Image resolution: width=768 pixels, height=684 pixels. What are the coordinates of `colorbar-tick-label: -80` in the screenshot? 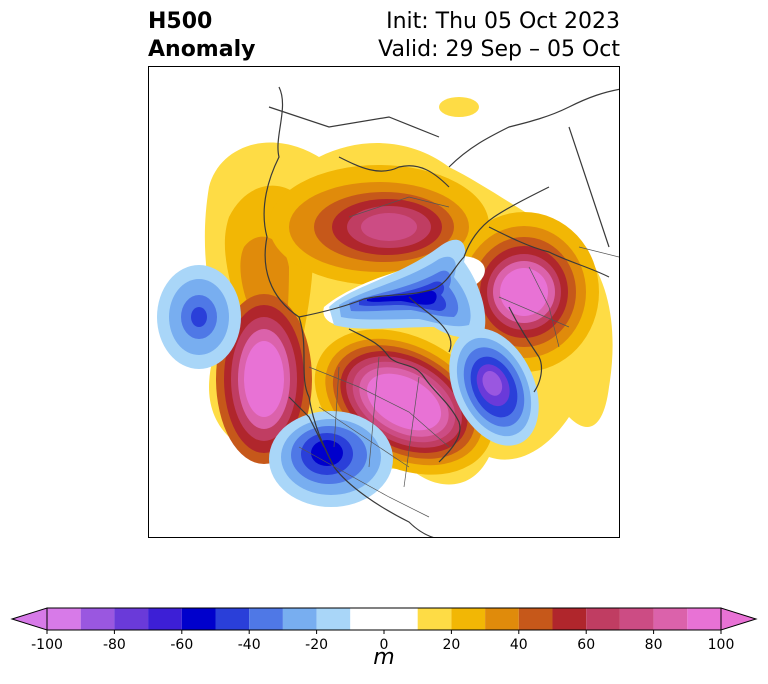 It's located at (114, 645).